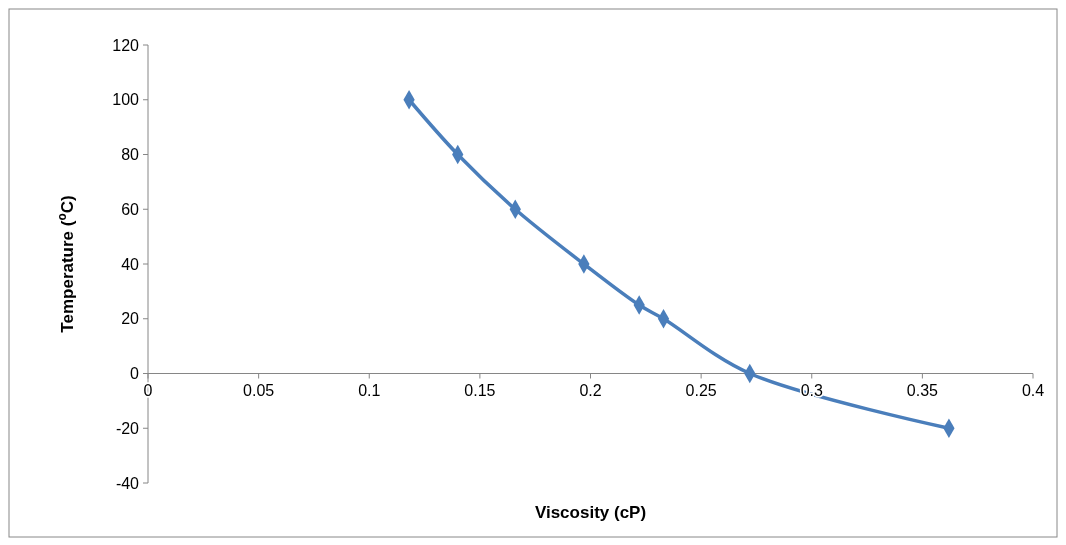 Image resolution: width=1066 pixels, height=545 pixels. Describe the element at coordinates (126, 45) in the screenshot. I see `y-tick-label: 120` at that location.